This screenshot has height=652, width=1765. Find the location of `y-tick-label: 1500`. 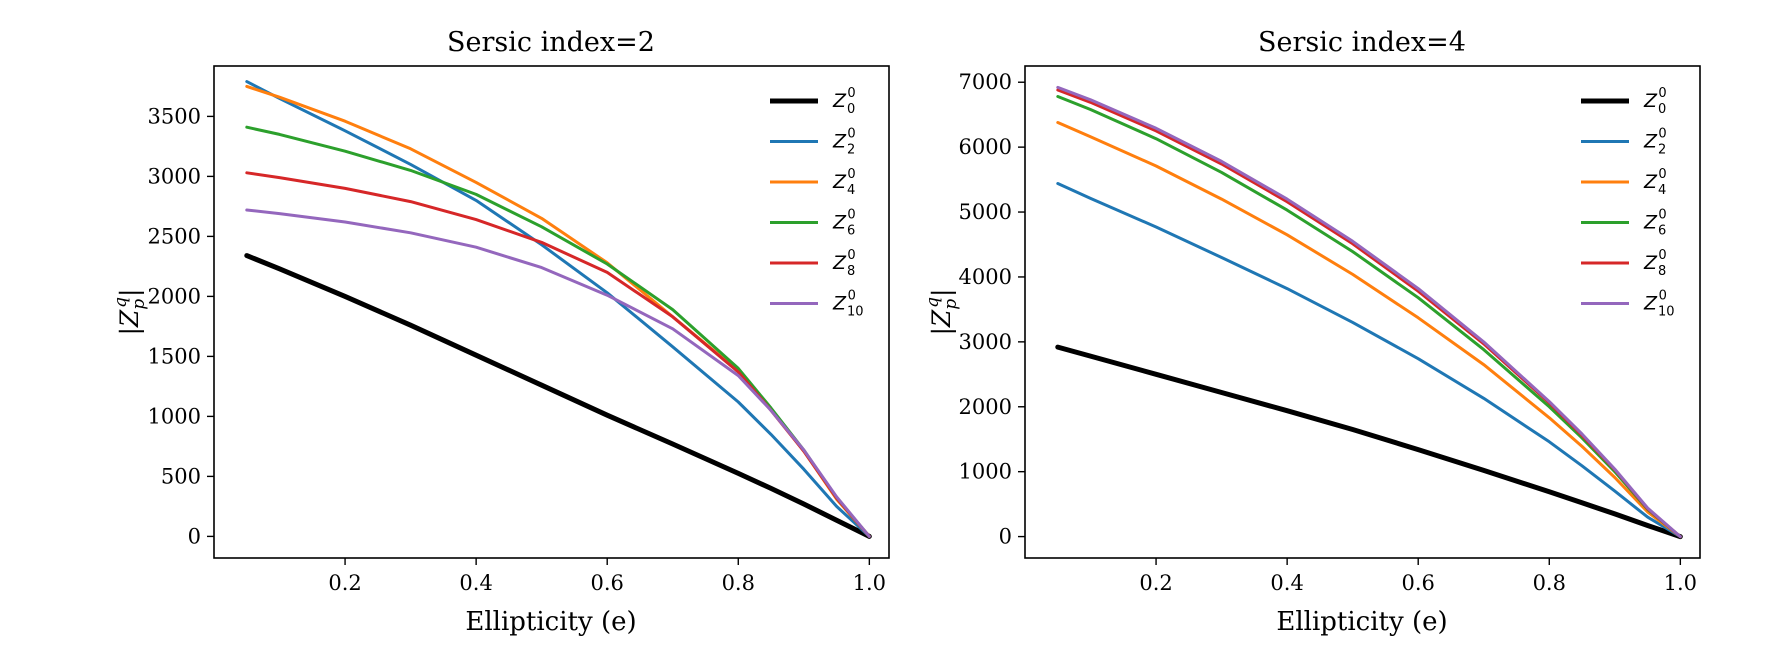

y-tick-label: 1500 is located at coordinates (174, 356).